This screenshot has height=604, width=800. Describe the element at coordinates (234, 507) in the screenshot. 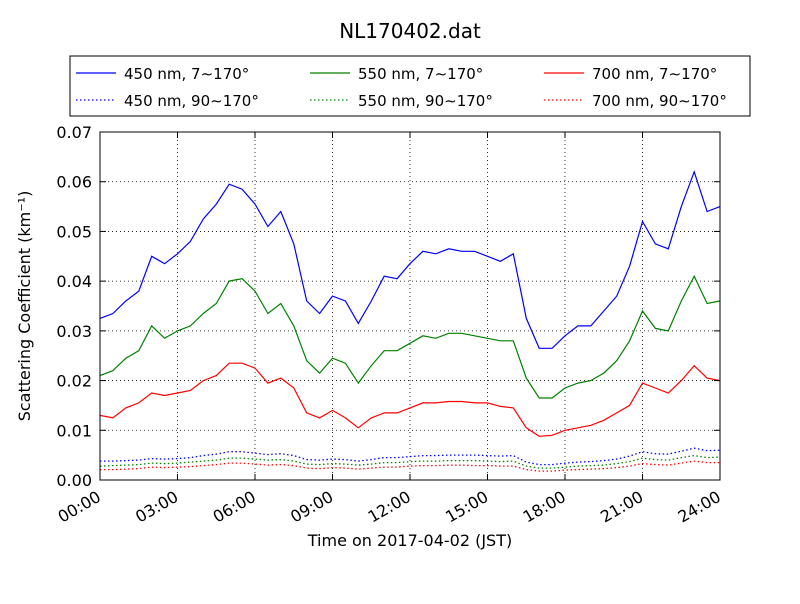

I see `x-tick-label: 06:00` at that location.